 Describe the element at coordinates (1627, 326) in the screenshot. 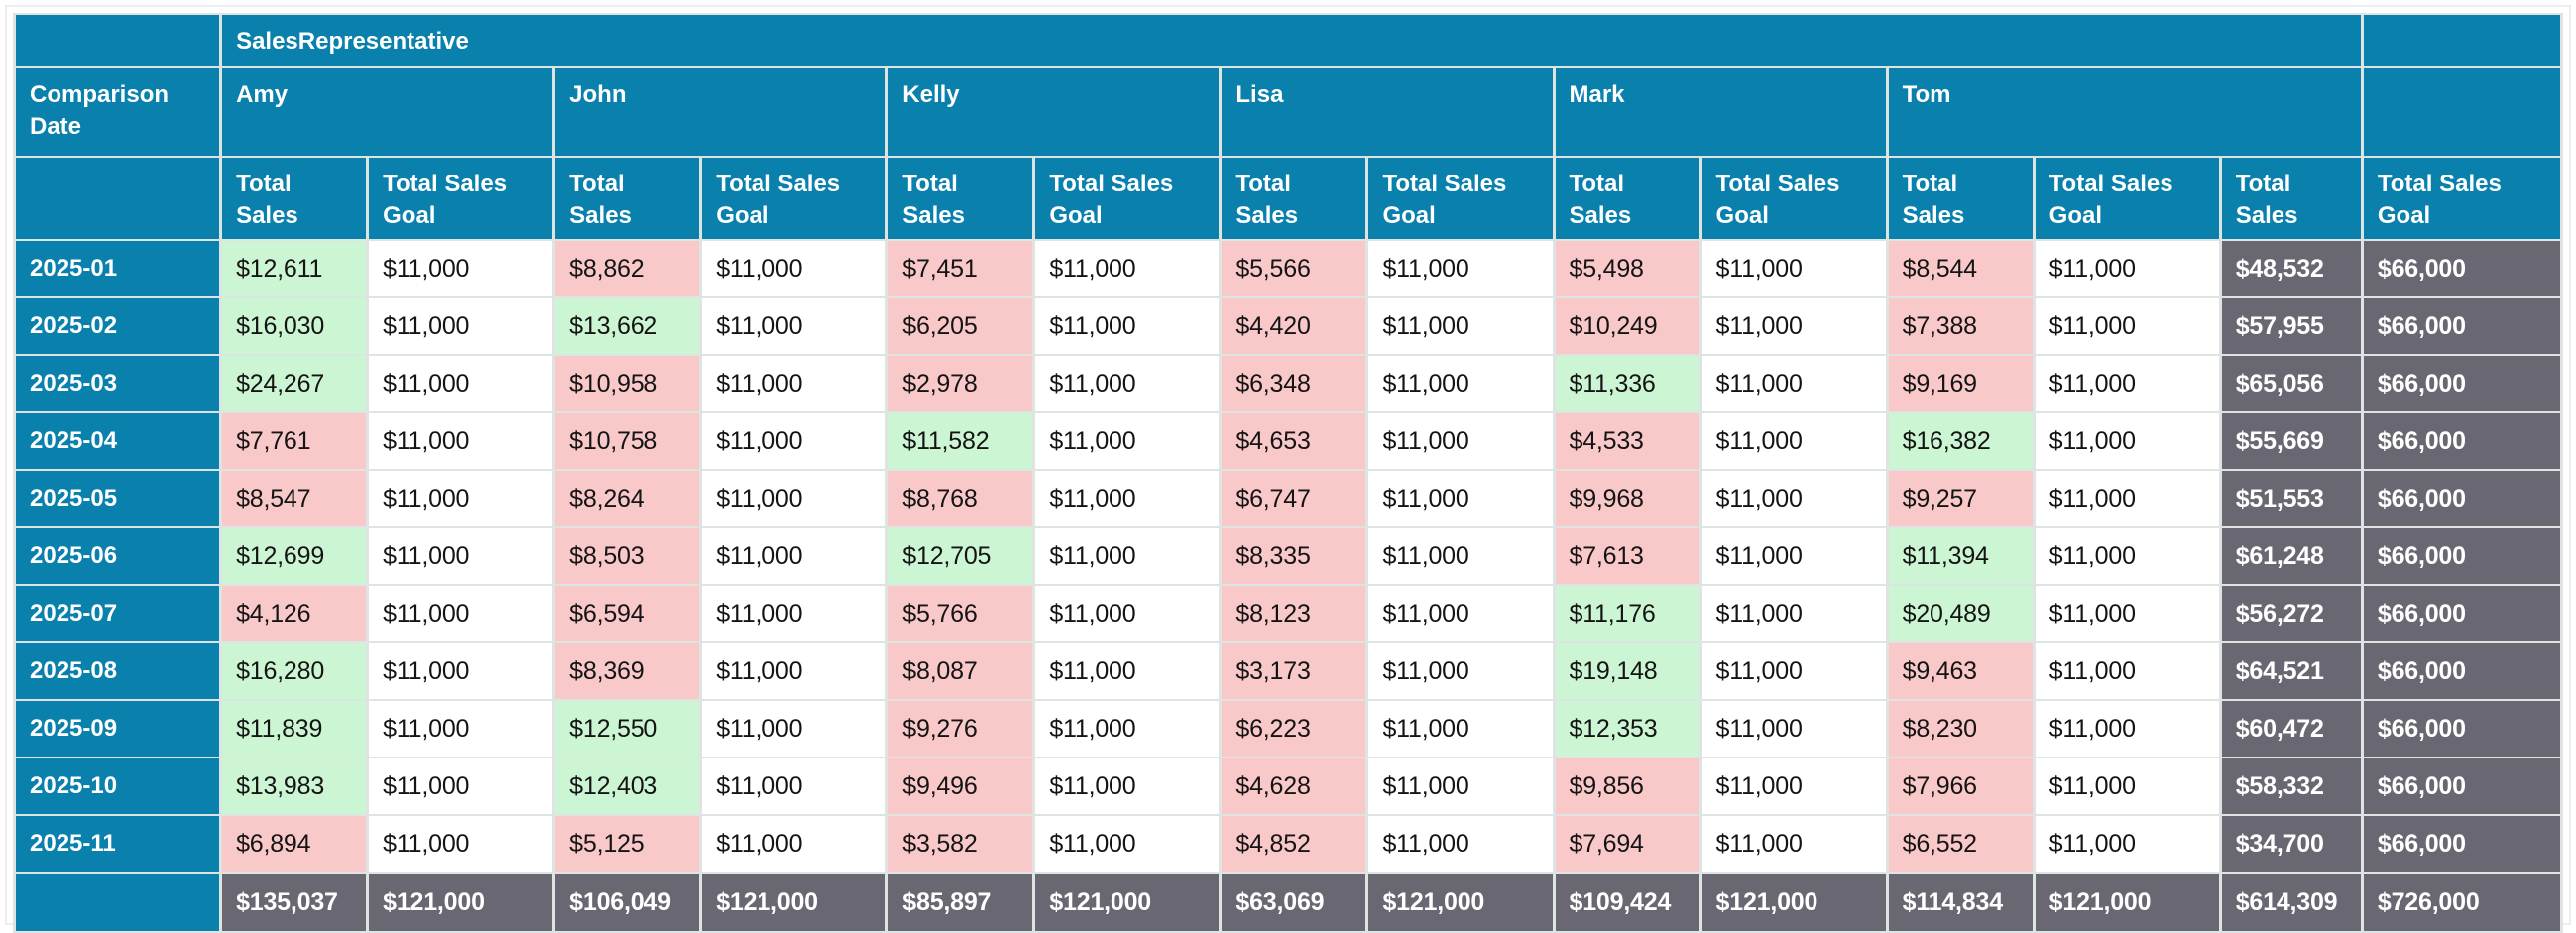

I see `sales-cell-mark: $10,249` at that location.